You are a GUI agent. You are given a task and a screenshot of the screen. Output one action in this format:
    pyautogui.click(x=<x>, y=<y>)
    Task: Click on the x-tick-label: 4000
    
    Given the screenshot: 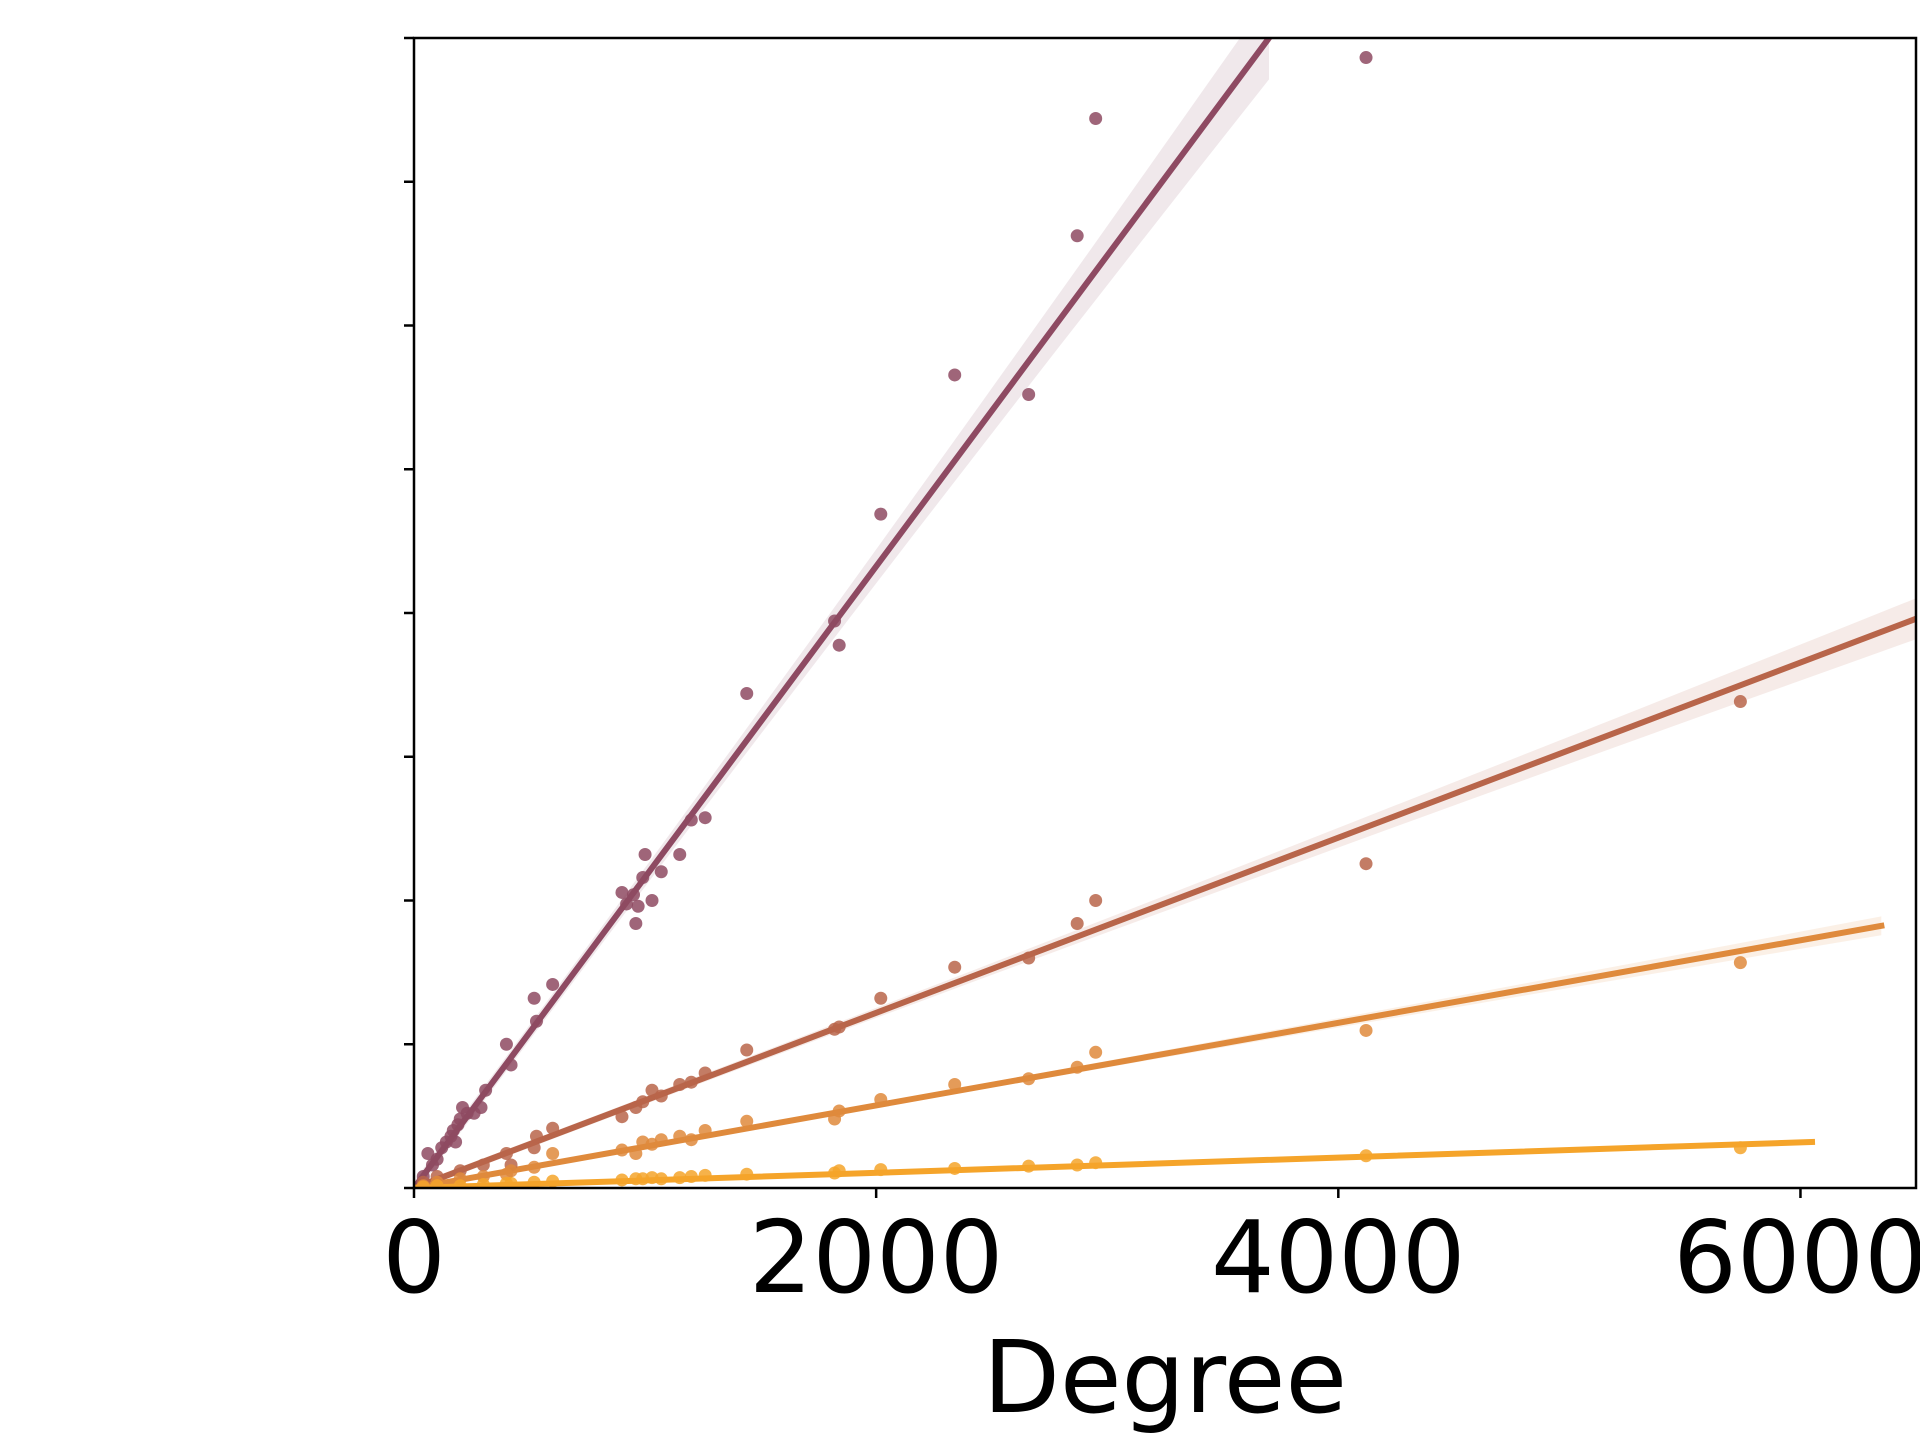 What is the action you would take?
    pyautogui.click(x=1338, y=1257)
    